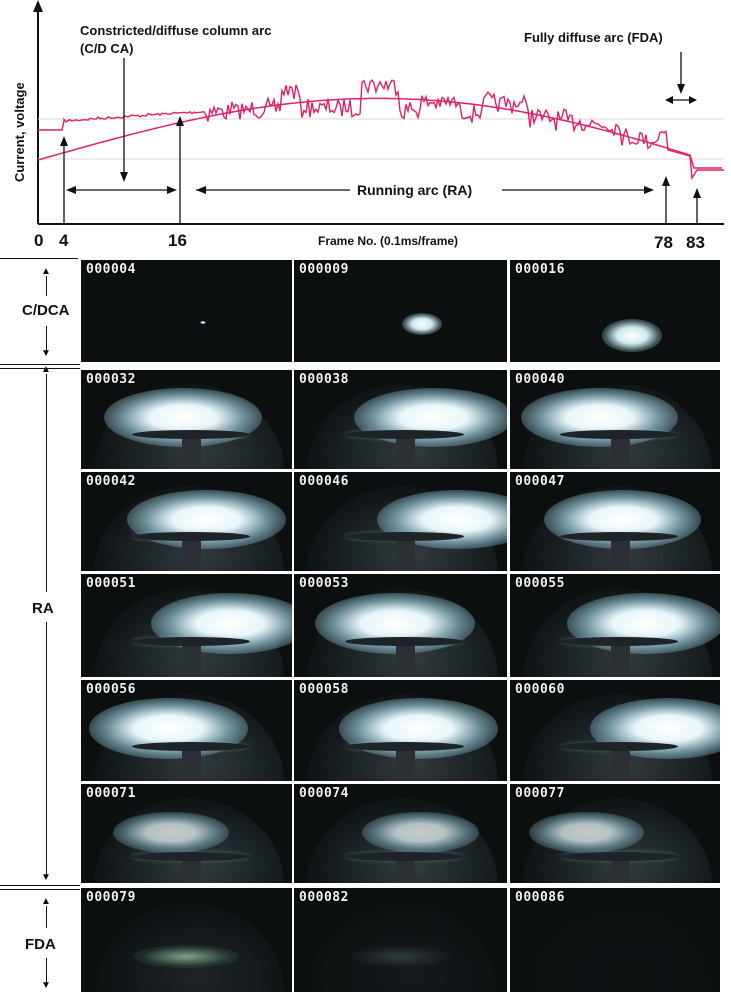 The image size is (731, 992). Describe the element at coordinates (19, 132) in the screenshot. I see `y-axis-label: Current, voltage` at that location.